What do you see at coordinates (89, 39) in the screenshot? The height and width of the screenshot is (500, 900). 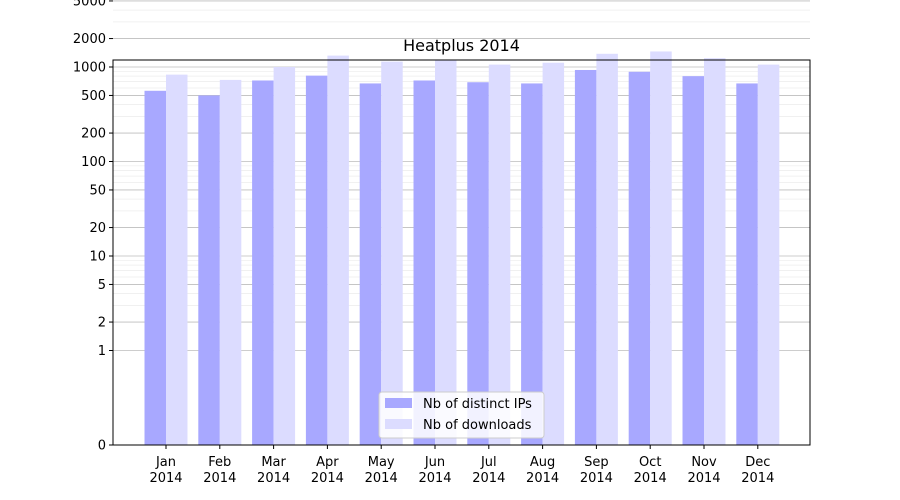 I see `y-tick-label: 2000` at bounding box center [89, 39].